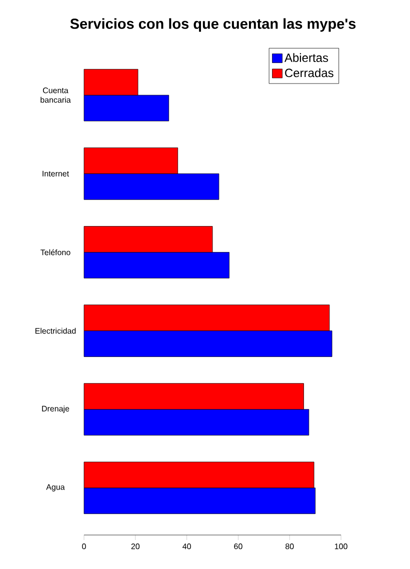  Describe the element at coordinates (238, 547) in the screenshot. I see `x-tick-label: 60` at that location.